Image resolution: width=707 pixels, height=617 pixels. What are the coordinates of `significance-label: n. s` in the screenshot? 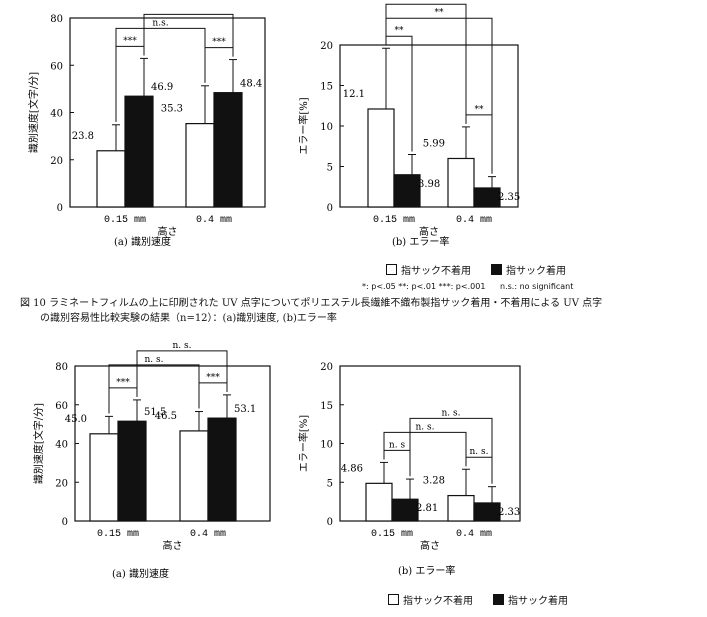 It's located at (397, 445).